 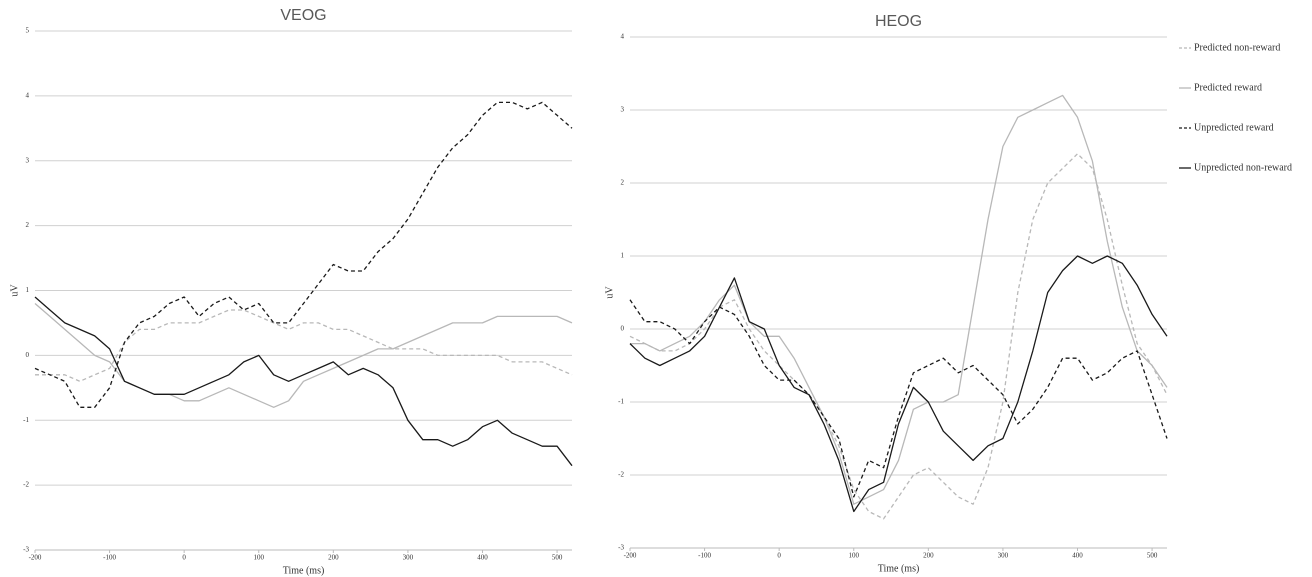 I want to click on legend-label: Unpredicted non-reward, so click(x=1243, y=167).